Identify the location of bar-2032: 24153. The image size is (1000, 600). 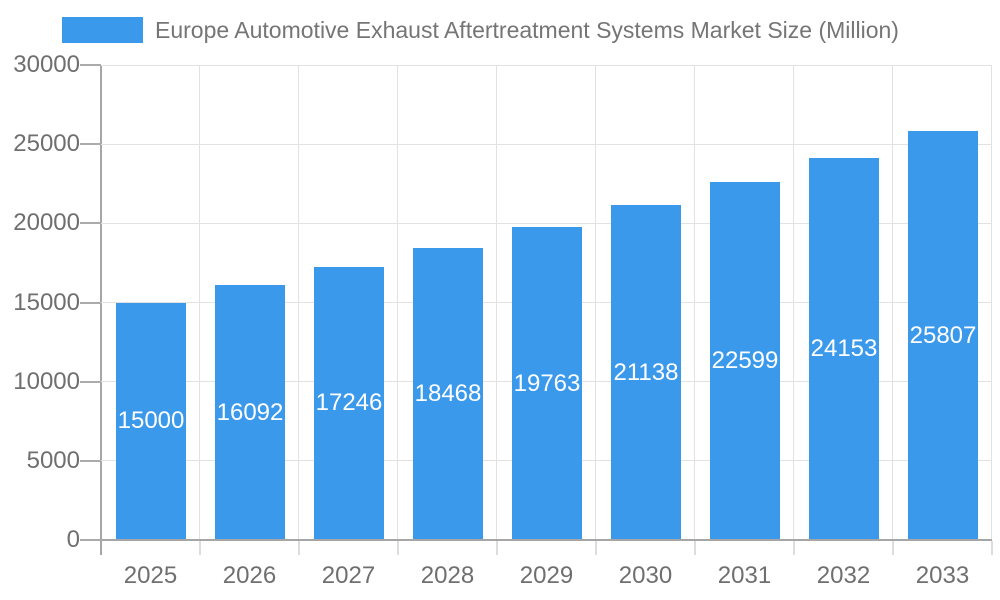
(844, 348).